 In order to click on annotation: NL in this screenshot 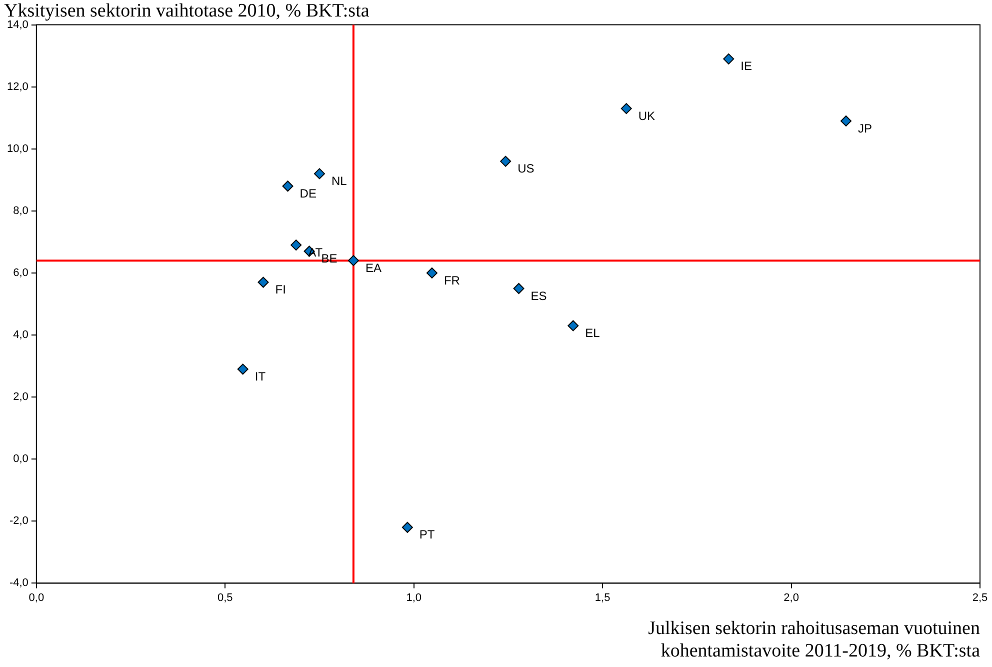, I will do `click(339, 181)`.